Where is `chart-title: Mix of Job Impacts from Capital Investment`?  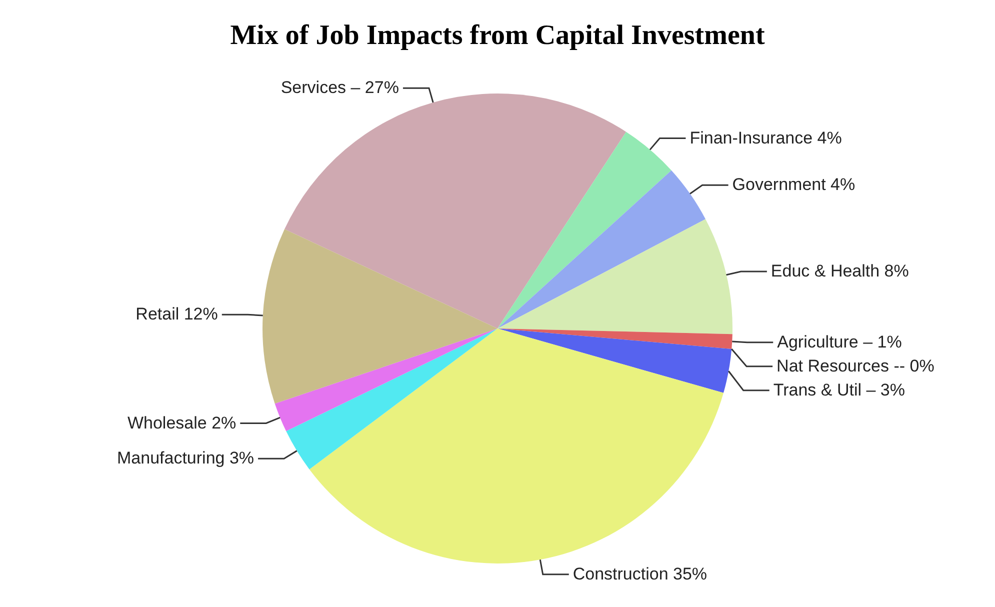 chart-title: Mix of Job Impacts from Capital Investment is located at coordinates (498, 35).